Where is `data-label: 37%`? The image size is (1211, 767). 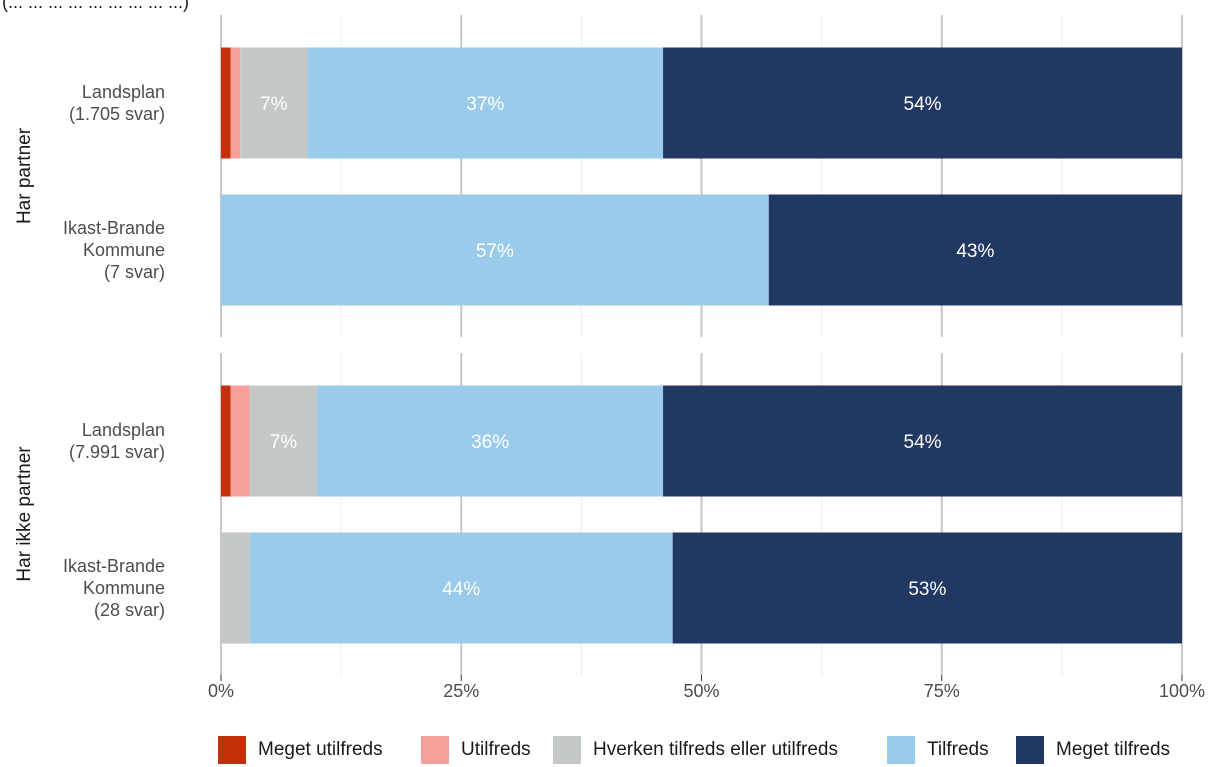 data-label: 37% is located at coordinates (485, 104).